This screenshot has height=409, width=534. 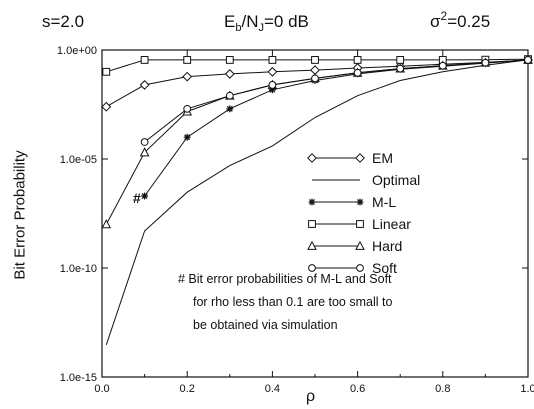 I want to click on hash-marker: #, so click(x=137, y=198).